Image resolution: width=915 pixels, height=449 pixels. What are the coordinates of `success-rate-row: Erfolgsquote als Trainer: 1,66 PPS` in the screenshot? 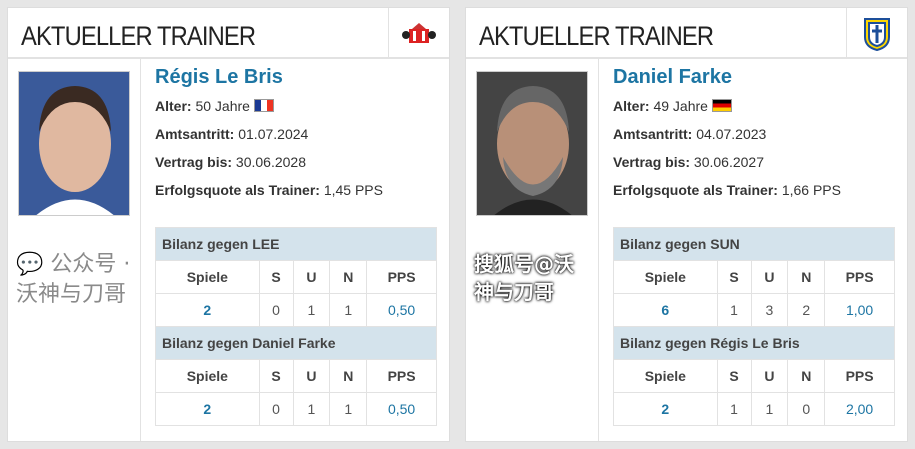 It's located at (727, 190).